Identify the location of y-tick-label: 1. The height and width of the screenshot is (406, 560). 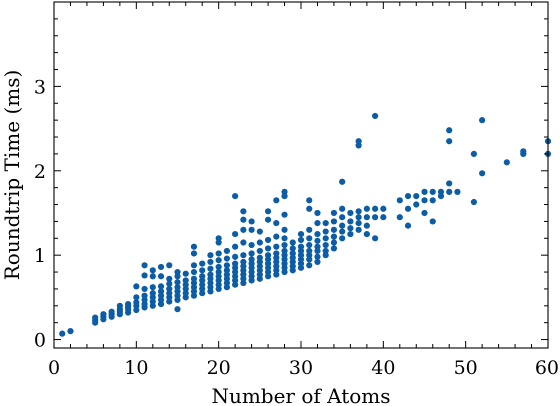
(40, 256).